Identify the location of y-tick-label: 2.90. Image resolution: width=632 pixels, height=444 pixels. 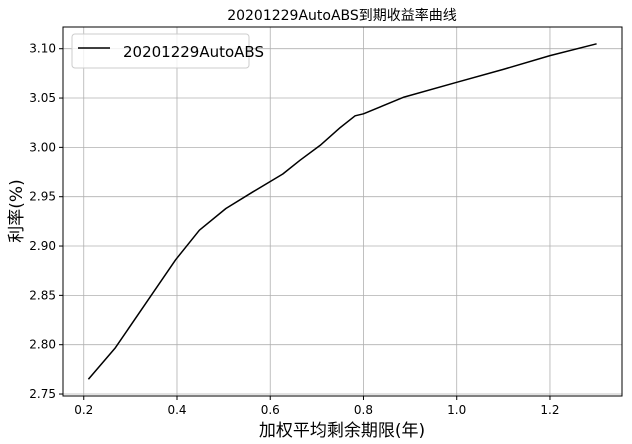
(42, 246).